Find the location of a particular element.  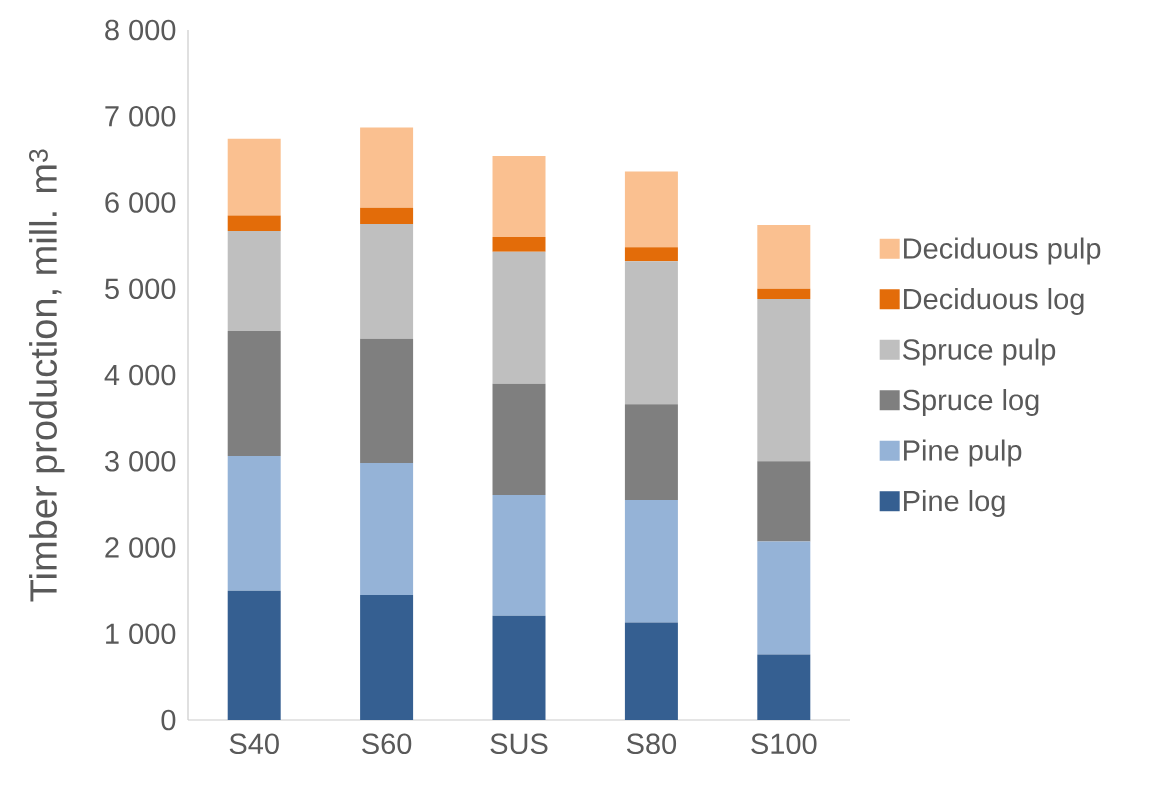

legend-label: Deciduous pulp is located at coordinates (1002, 251).